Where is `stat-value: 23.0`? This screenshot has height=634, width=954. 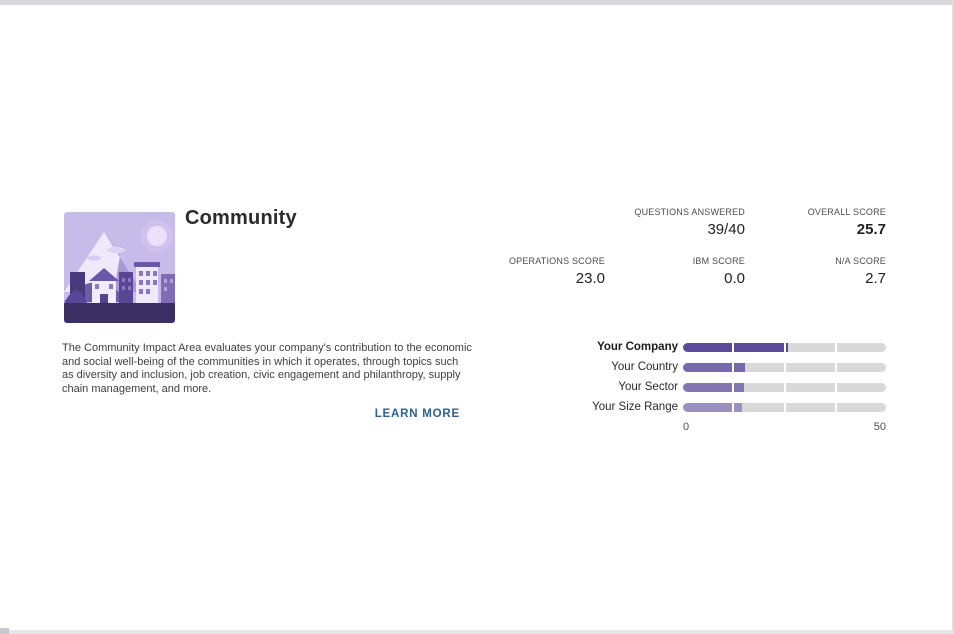
stat-value: 23.0 is located at coordinates (590, 278).